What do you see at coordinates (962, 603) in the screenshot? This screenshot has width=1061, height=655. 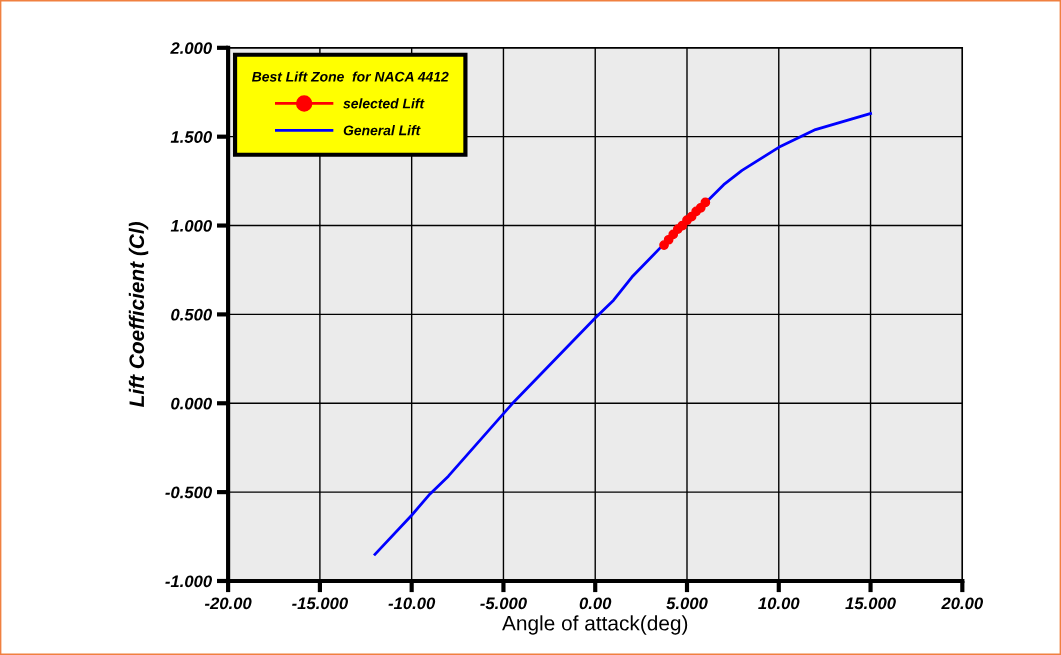 I see `x-tick-label: 20.00` at bounding box center [962, 603].